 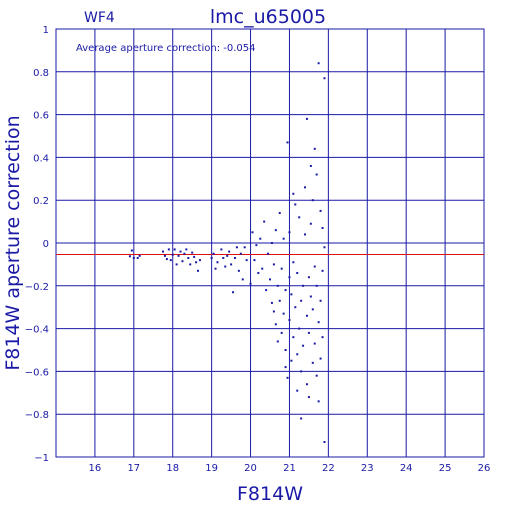 What do you see at coordinates (172, 468) in the screenshot?
I see `x-tick-label: 18` at bounding box center [172, 468].